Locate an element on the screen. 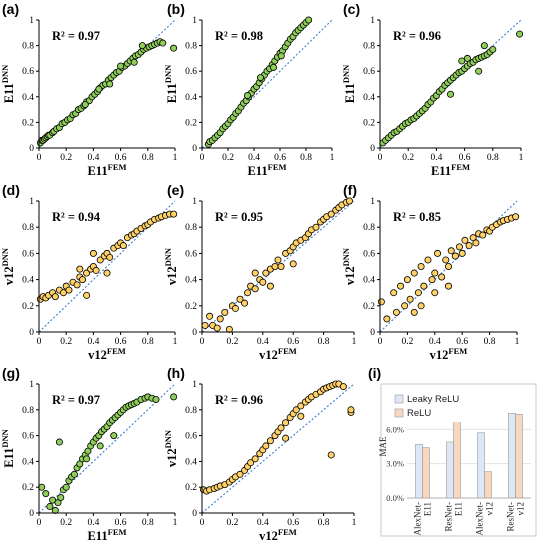 The width and height of the screenshot is (550, 547). category-label-line: v12 is located at coordinates (490, 509).